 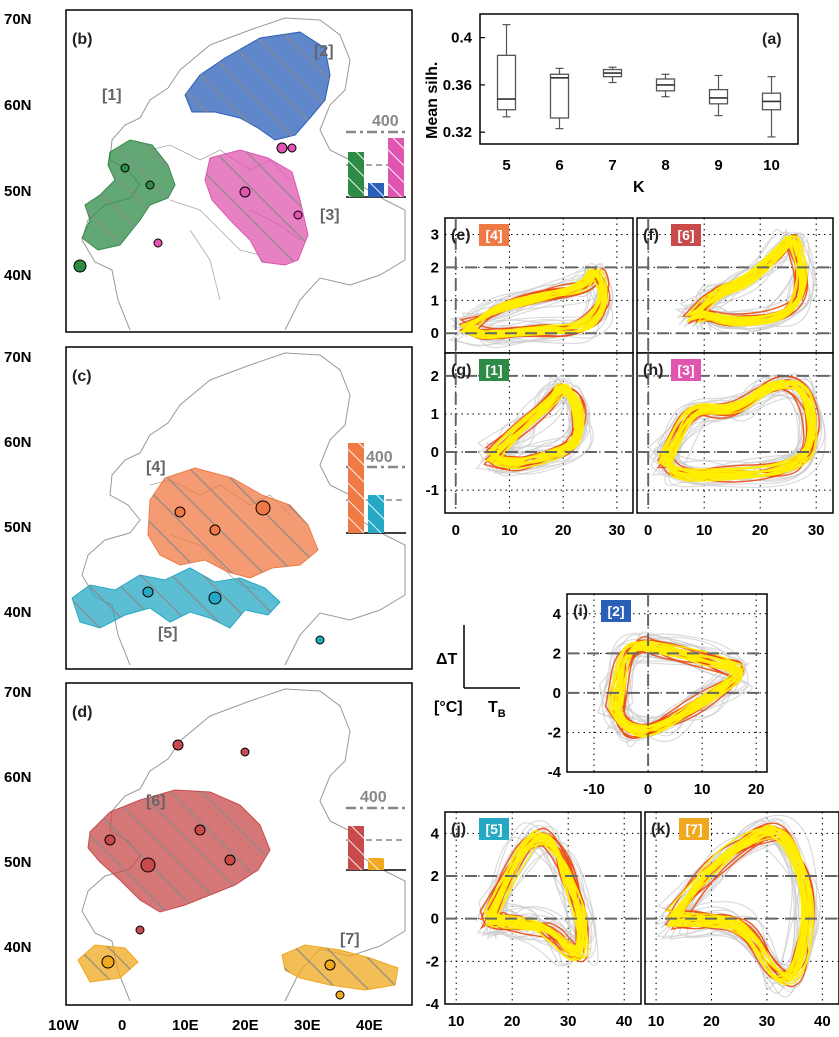 I want to click on map-lat-ticks-c: 70N 60N 50N 40N, so click(x=18, y=485).